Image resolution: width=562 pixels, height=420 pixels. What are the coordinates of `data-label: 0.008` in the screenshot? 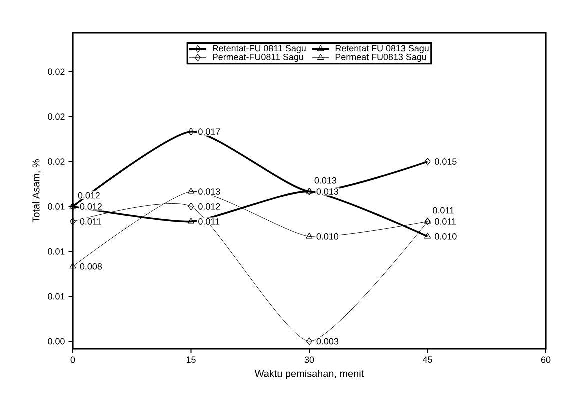 It's located at (91, 266).